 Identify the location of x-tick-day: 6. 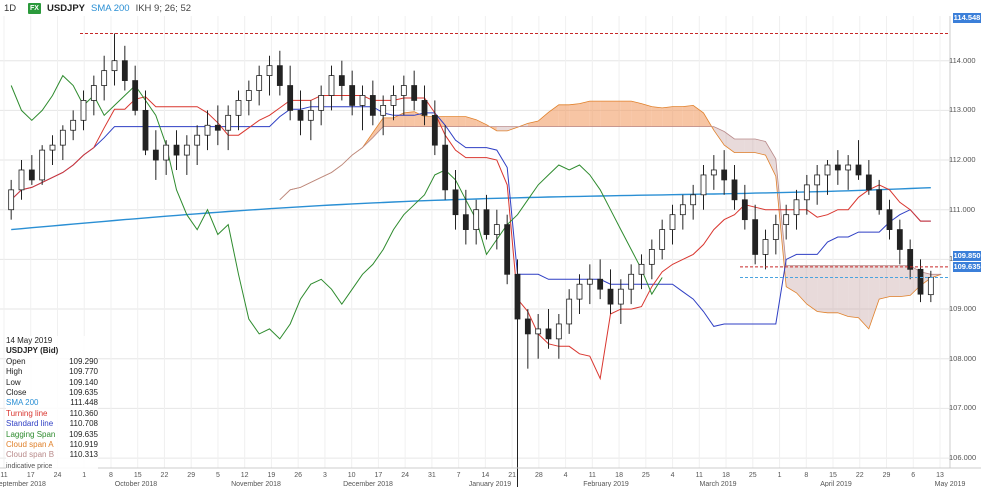
(913, 475).